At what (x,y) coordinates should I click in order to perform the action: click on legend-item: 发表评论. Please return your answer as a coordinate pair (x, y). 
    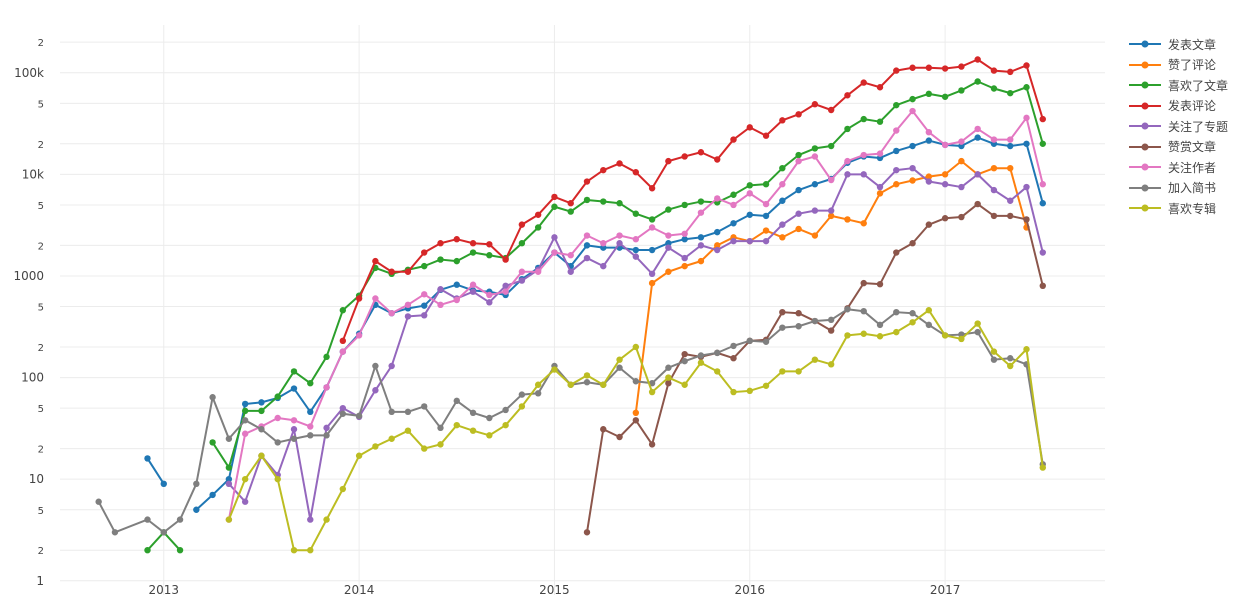
    Looking at the image, I should click on (1178, 106).